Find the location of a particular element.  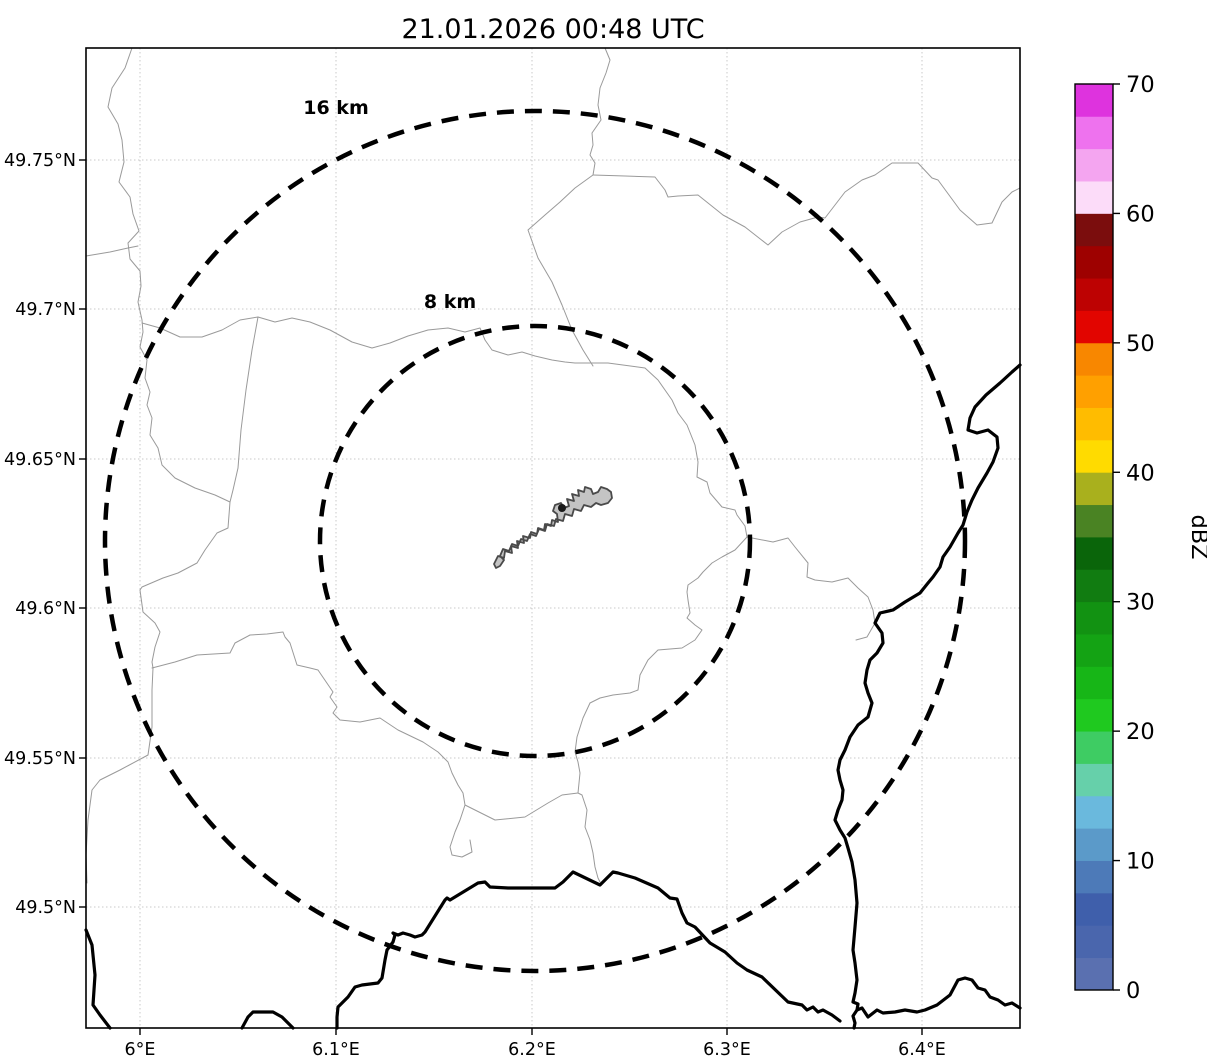

range-ring-label: 8 km is located at coordinates (450, 302).